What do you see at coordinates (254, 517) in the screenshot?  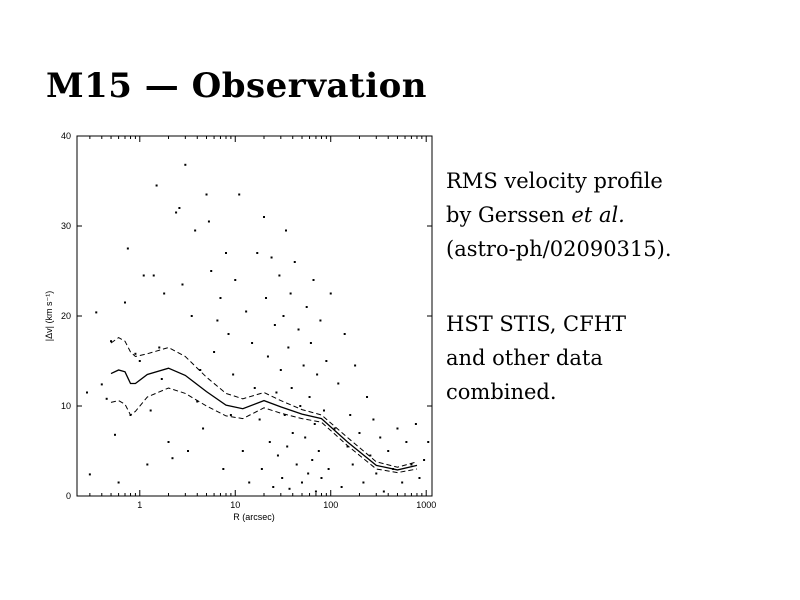 I see `x-axis-label: R (arcsec)` at bounding box center [254, 517].